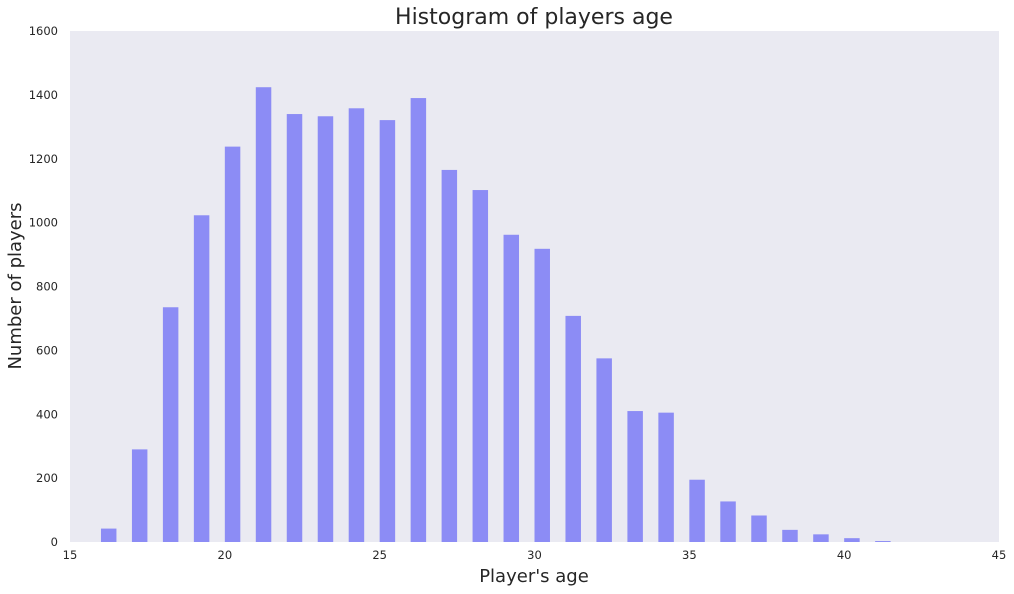 The height and width of the screenshot is (594, 1014). Describe the element at coordinates (534, 576) in the screenshot. I see `x-axis-label: Player's age` at that location.